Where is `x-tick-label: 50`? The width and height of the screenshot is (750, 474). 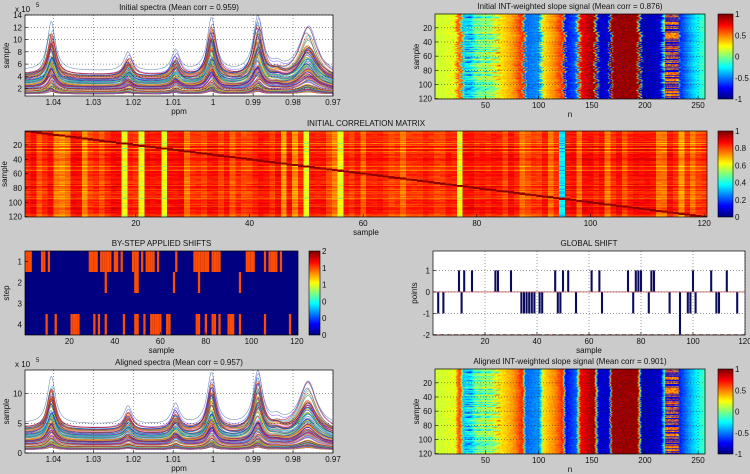 x-tick-label: 50 is located at coordinates (485, 460).